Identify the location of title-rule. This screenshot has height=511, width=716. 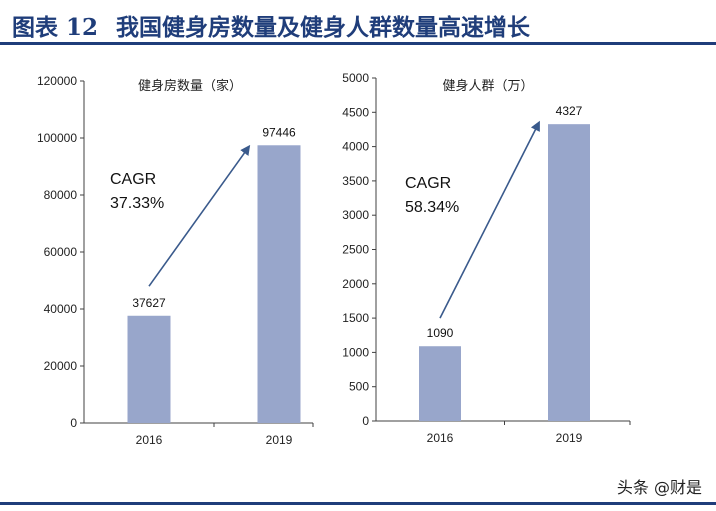
(358, 43).